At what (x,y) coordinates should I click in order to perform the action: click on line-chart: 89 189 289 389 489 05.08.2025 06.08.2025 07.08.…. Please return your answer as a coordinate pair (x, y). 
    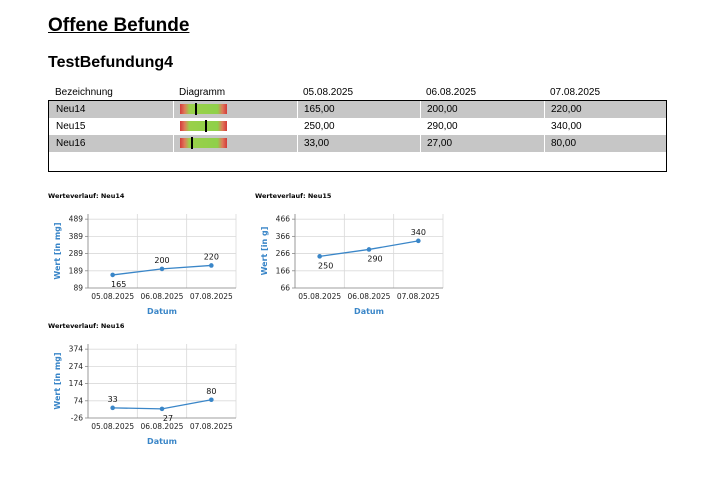
    Looking at the image, I should click on (145, 265).